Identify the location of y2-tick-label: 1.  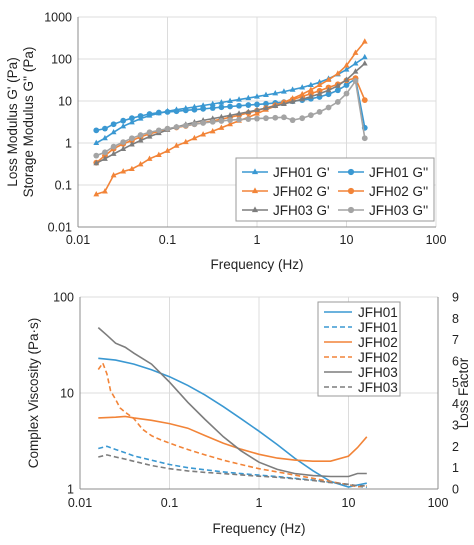
(455, 468).